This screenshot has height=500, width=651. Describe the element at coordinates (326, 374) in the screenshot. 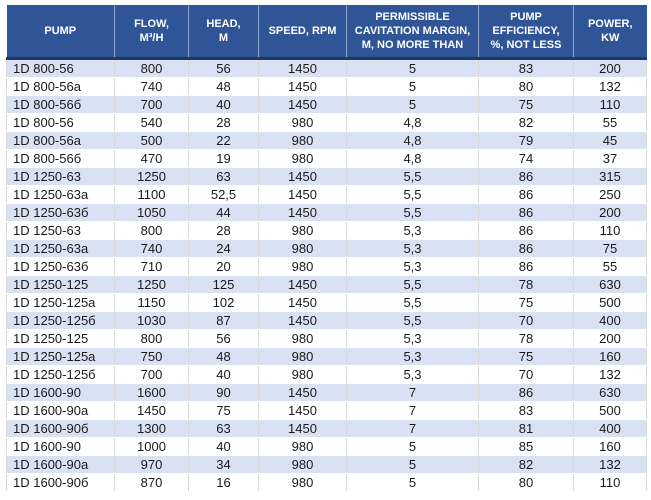

I see `table-row: 1D 1250-125б 700 40 980 5,3 70 132` at that location.